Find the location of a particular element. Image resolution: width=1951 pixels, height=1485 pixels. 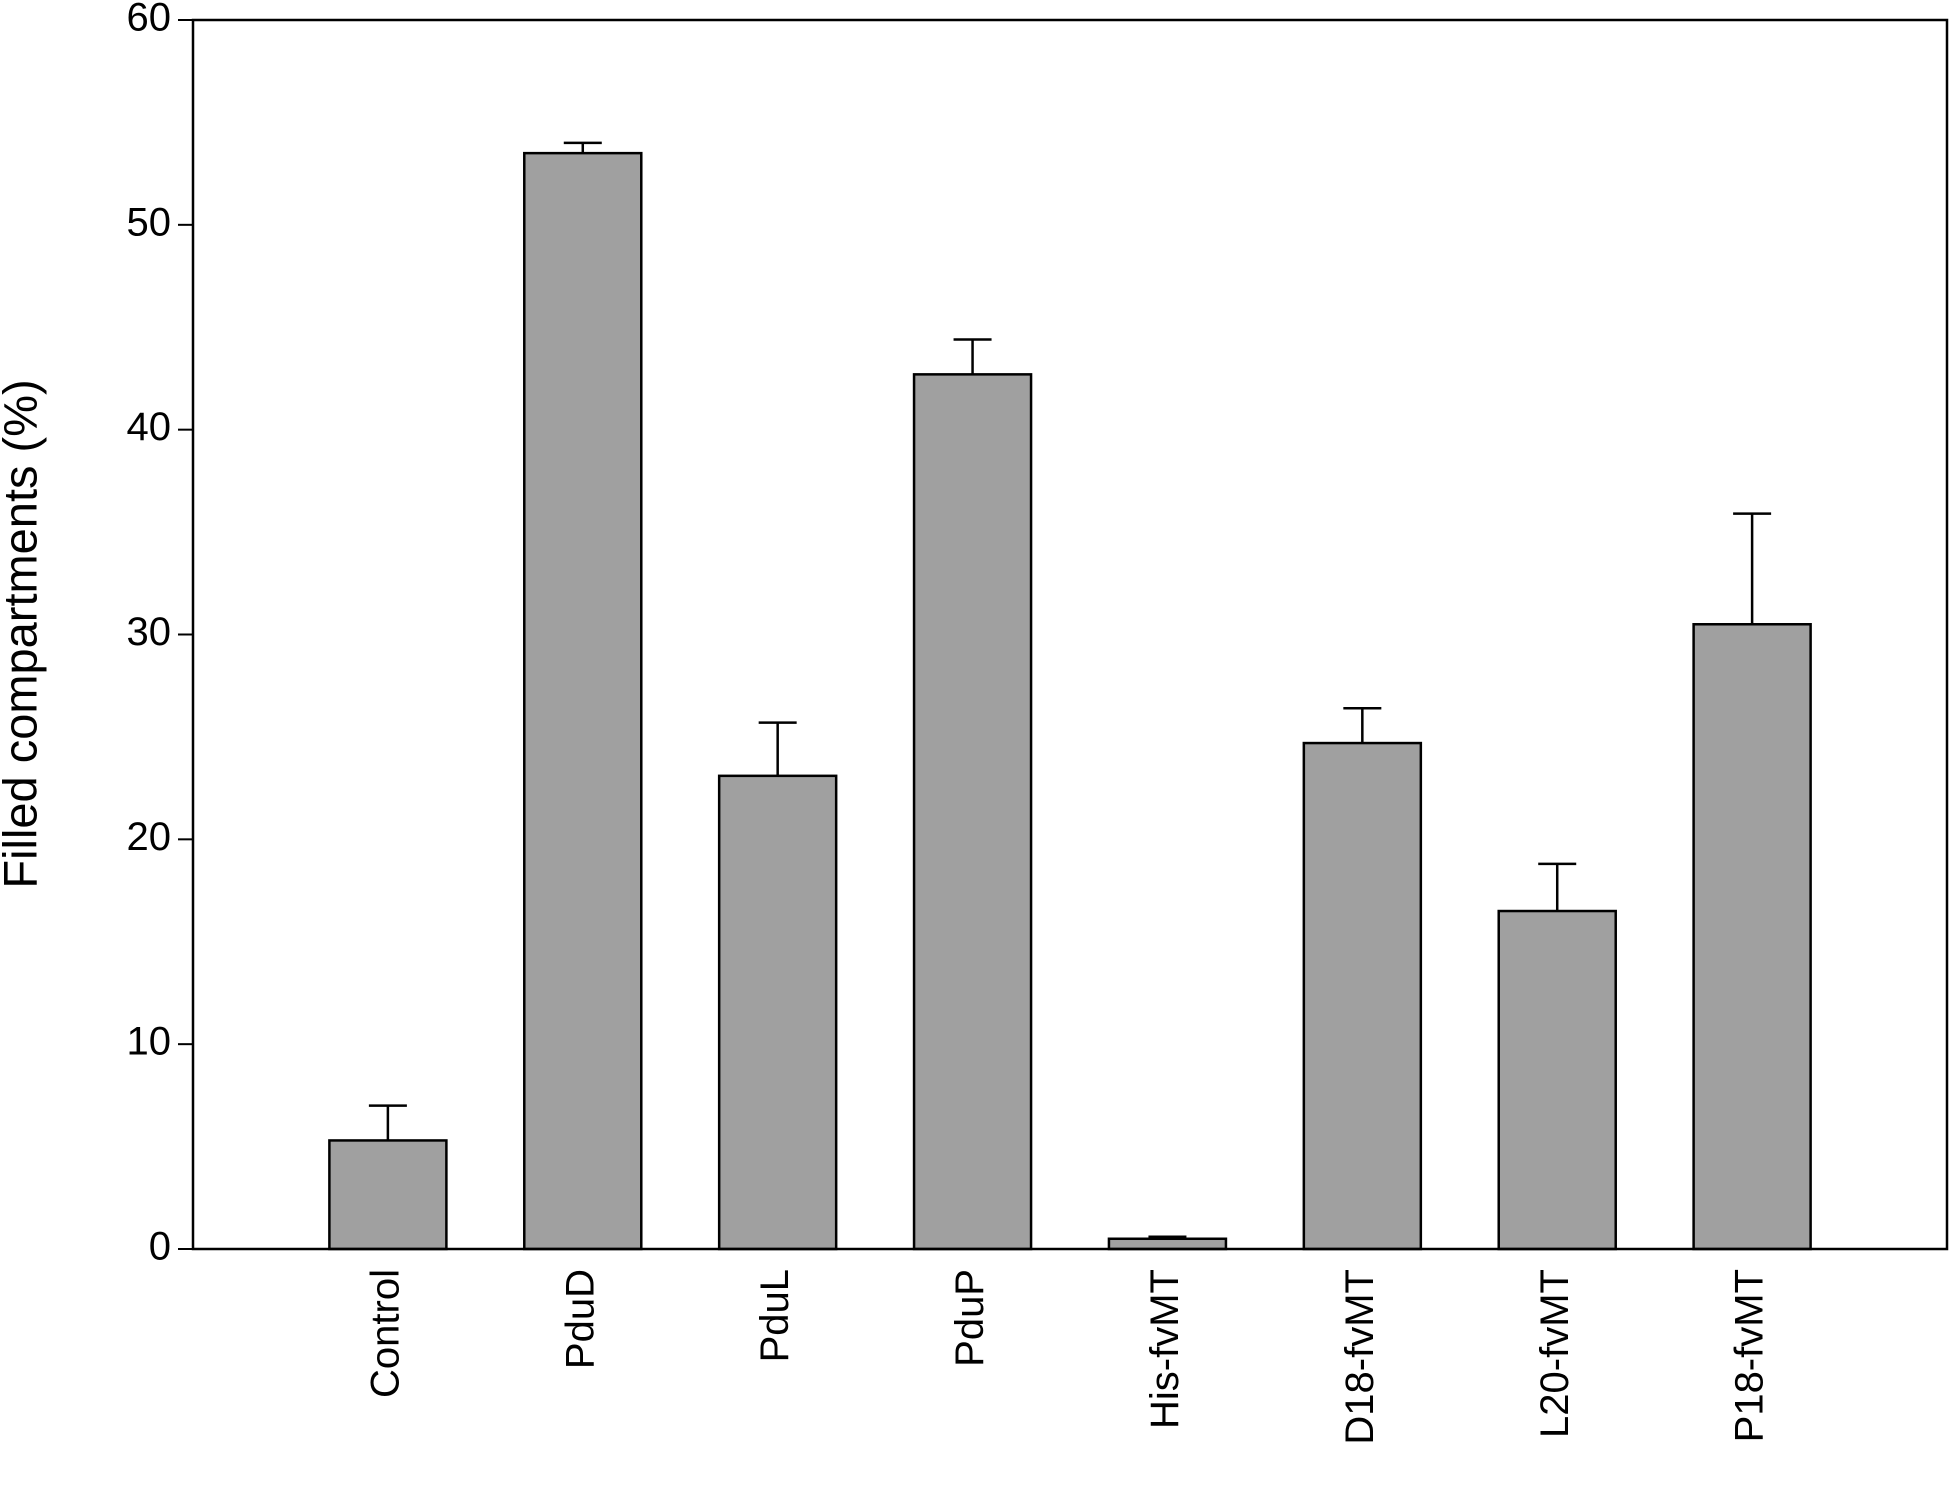

x-tick-label: Control is located at coordinates (385, 1333).